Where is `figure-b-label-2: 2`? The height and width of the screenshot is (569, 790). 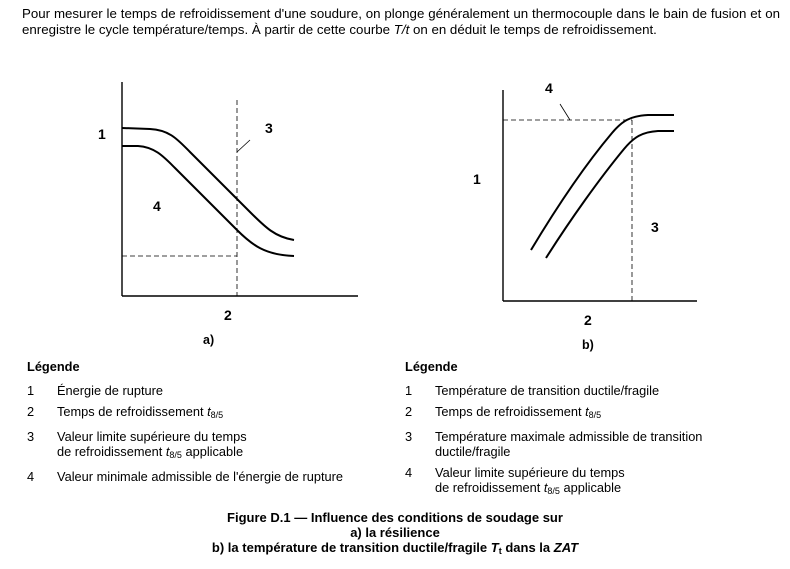 figure-b-label-2: 2 is located at coordinates (588, 320).